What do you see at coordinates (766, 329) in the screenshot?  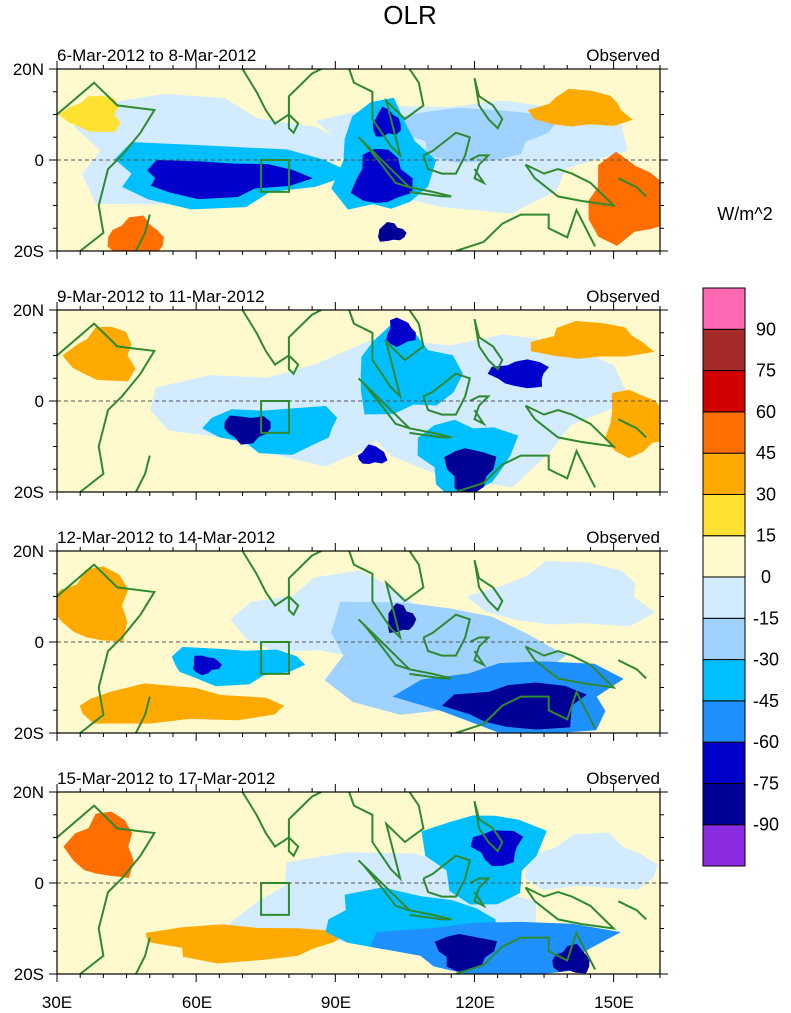 I see `colorbar-label: 90` at bounding box center [766, 329].